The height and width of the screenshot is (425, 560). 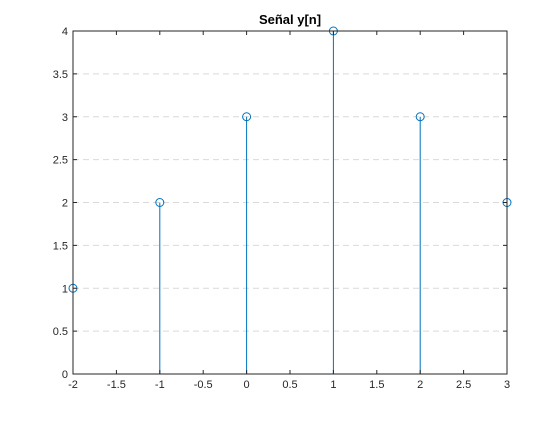 What do you see at coordinates (60, 203) in the screenshot?
I see `y-tick-labels: 0 0.5 1 1.5 2 2.5 3 3.5 4` at bounding box center [60, 203].